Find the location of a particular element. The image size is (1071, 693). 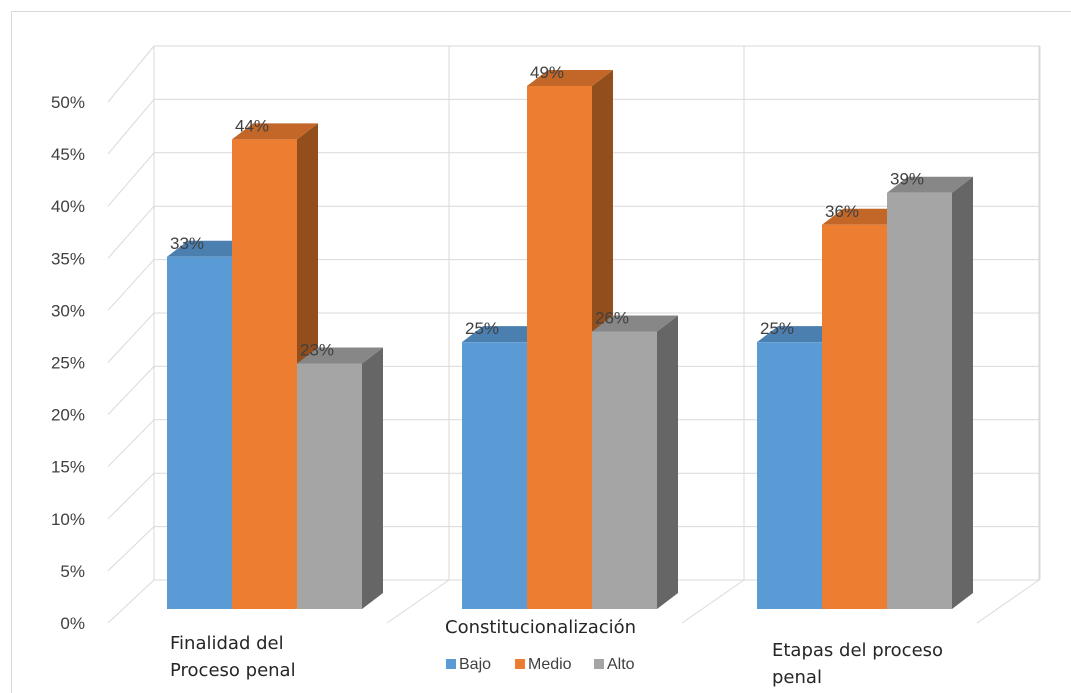

y-tick-label: 25% is located at coordinates (68, 363).